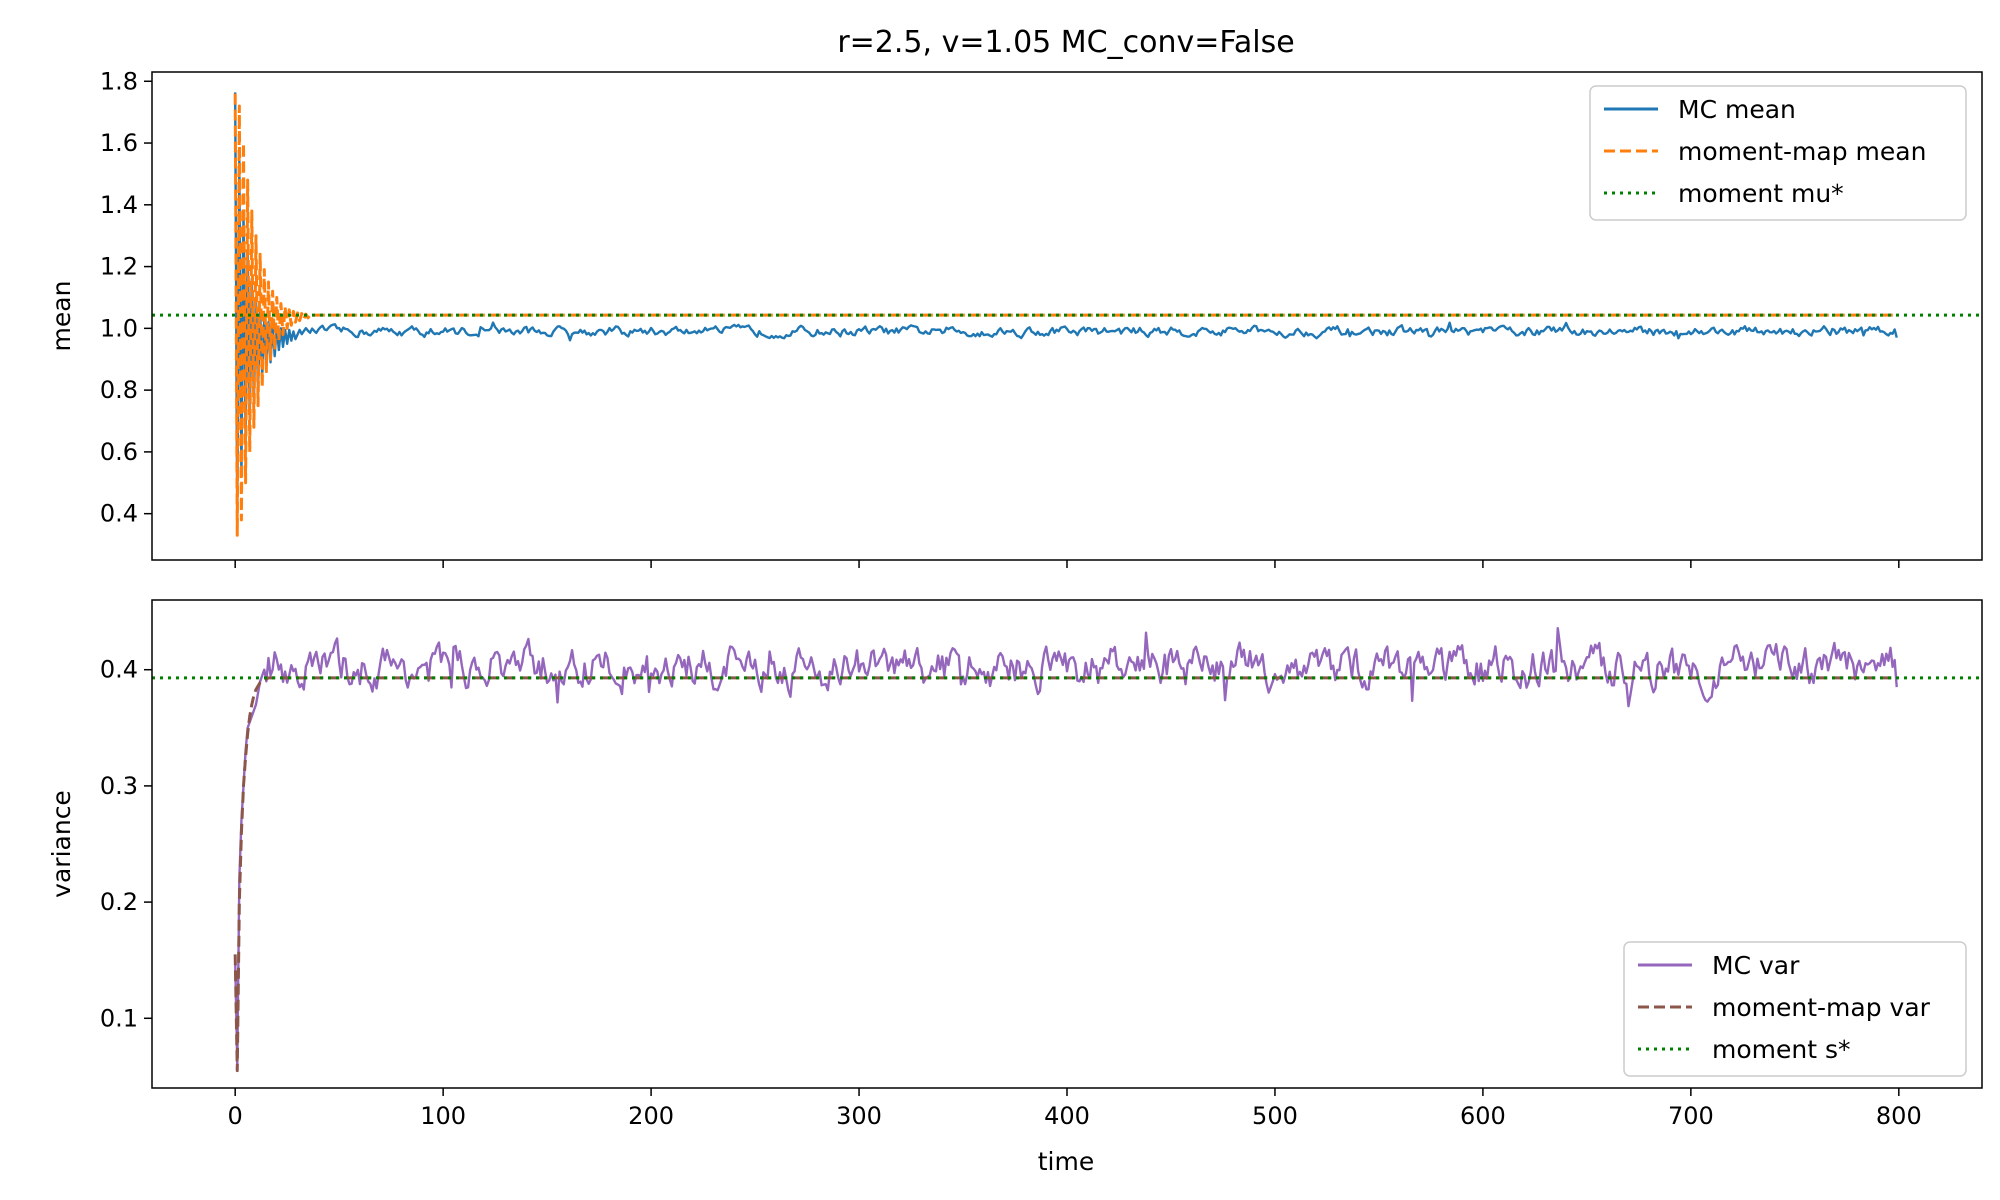  Describe the element at coordinates (1781, 1049) in the screenshot. I see `legend-moment-s-label: moment s*` at that location.